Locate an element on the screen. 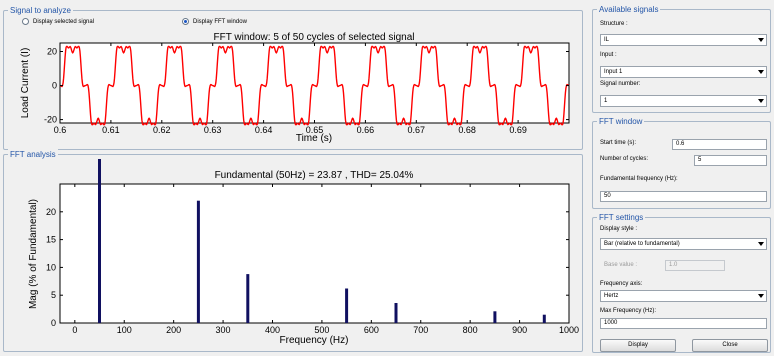 This screenshot has width=774, height=356. max-freq-value: 1000 is located at coordinates (611, 323).